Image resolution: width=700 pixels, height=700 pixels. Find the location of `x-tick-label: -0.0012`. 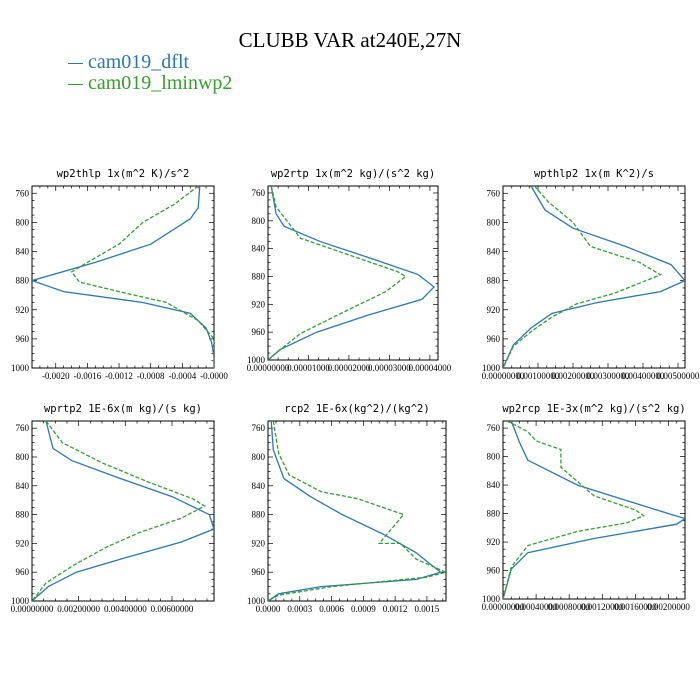

x-tick-label: -0.0012 is located at coordinates (119, 376).